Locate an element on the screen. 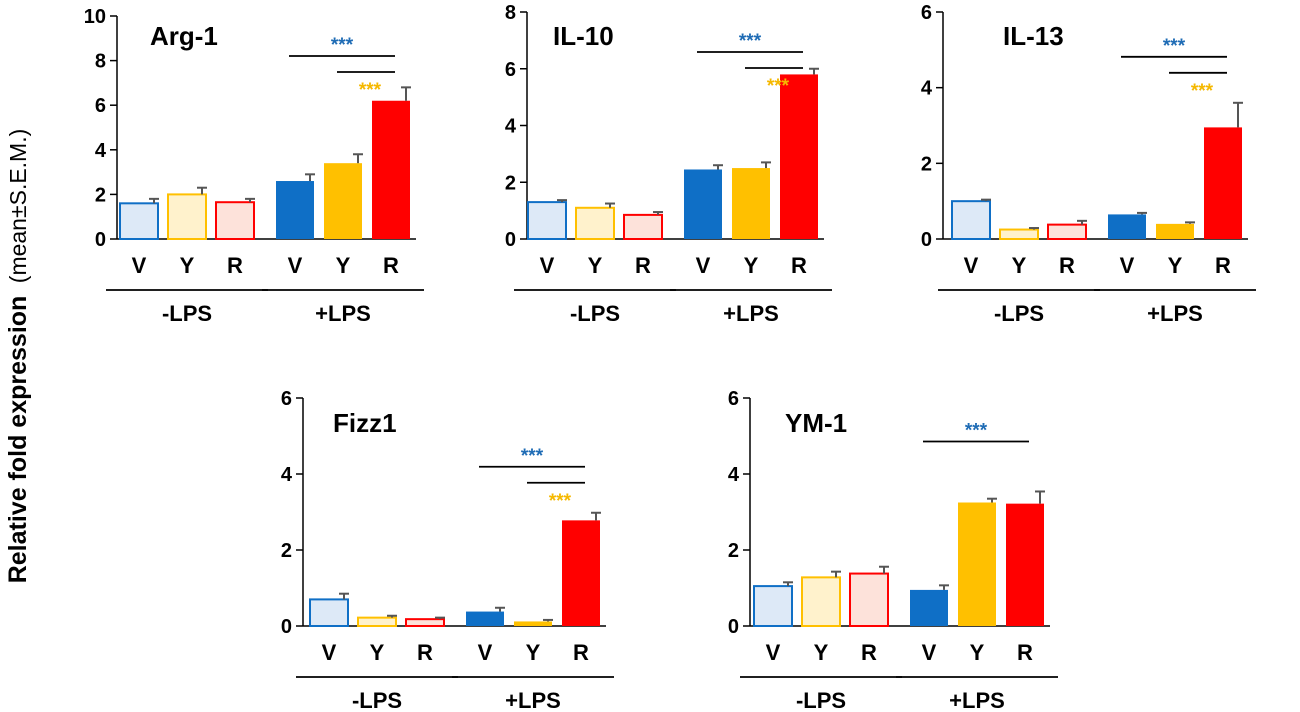 Image resolution: width=1300 pixels, height=712 pixels. panel-title: Fizz1 is located at coordinates (365, 423).